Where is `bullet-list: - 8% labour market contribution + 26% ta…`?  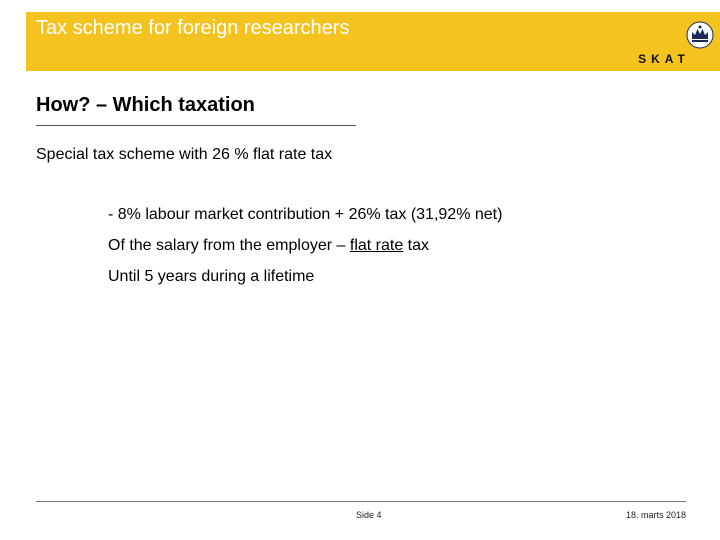
bullet-list: - 8% labour market contribution + 26% ta… is located at coordinates (305, 251).